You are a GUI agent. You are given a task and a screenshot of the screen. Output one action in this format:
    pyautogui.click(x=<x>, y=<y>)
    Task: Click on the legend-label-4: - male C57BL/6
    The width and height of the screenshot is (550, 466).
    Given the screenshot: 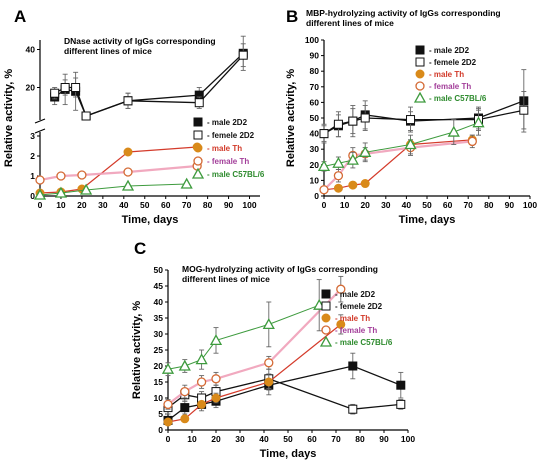 What is the action you would take?
    pyautogui.click(x=236, y=174)
    